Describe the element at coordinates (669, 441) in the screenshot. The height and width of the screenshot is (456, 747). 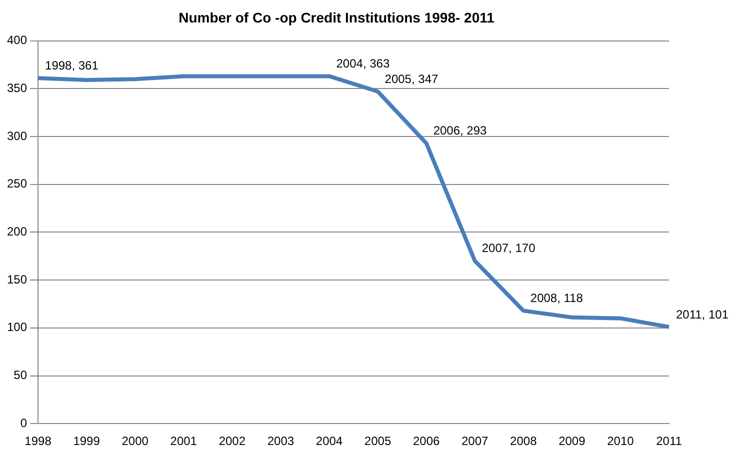
I see `x-tick-label: 2011` at that location.